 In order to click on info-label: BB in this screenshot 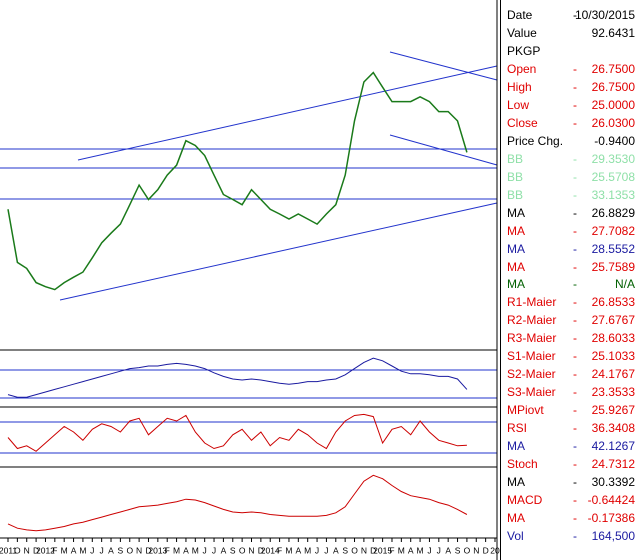, I will do `click(515, 194)`.